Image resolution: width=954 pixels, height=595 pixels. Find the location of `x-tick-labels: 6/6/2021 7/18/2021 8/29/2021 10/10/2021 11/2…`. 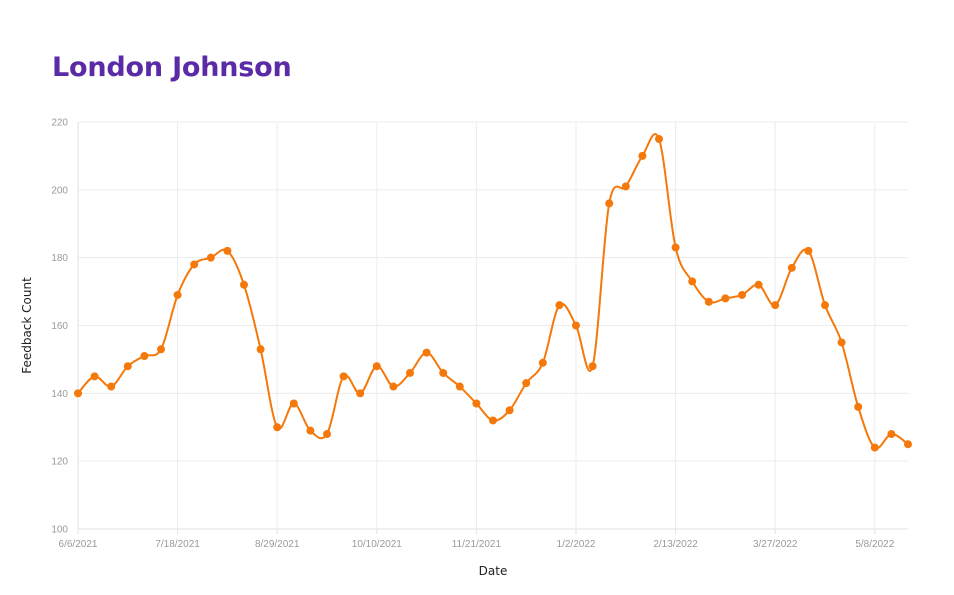

x-tick-labels: 6/6/2021 7/18/2021 8/29/2021 10/10/2021 11/2… is located at coordinates (477, 544).